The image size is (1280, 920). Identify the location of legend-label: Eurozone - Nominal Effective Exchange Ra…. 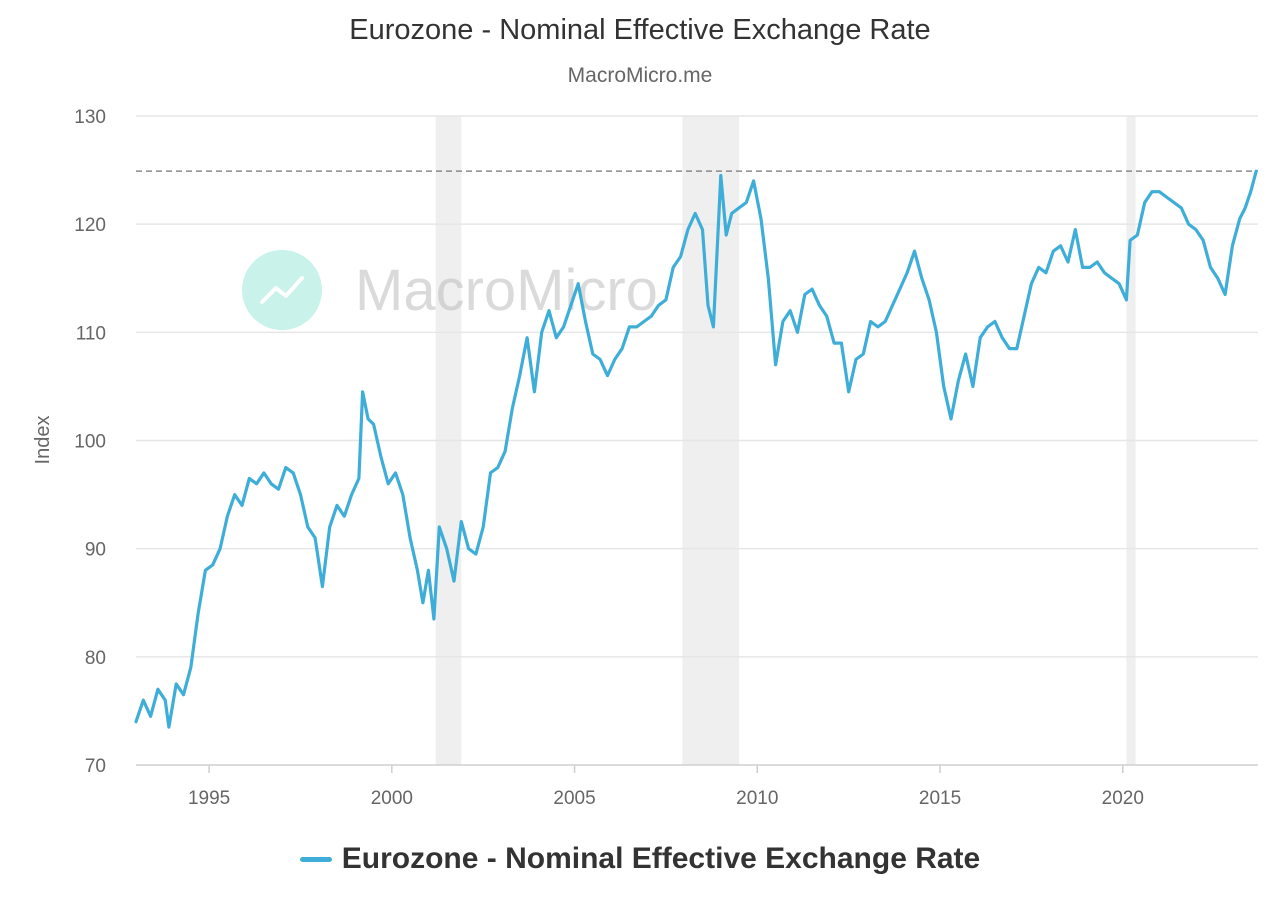
(661, 858).